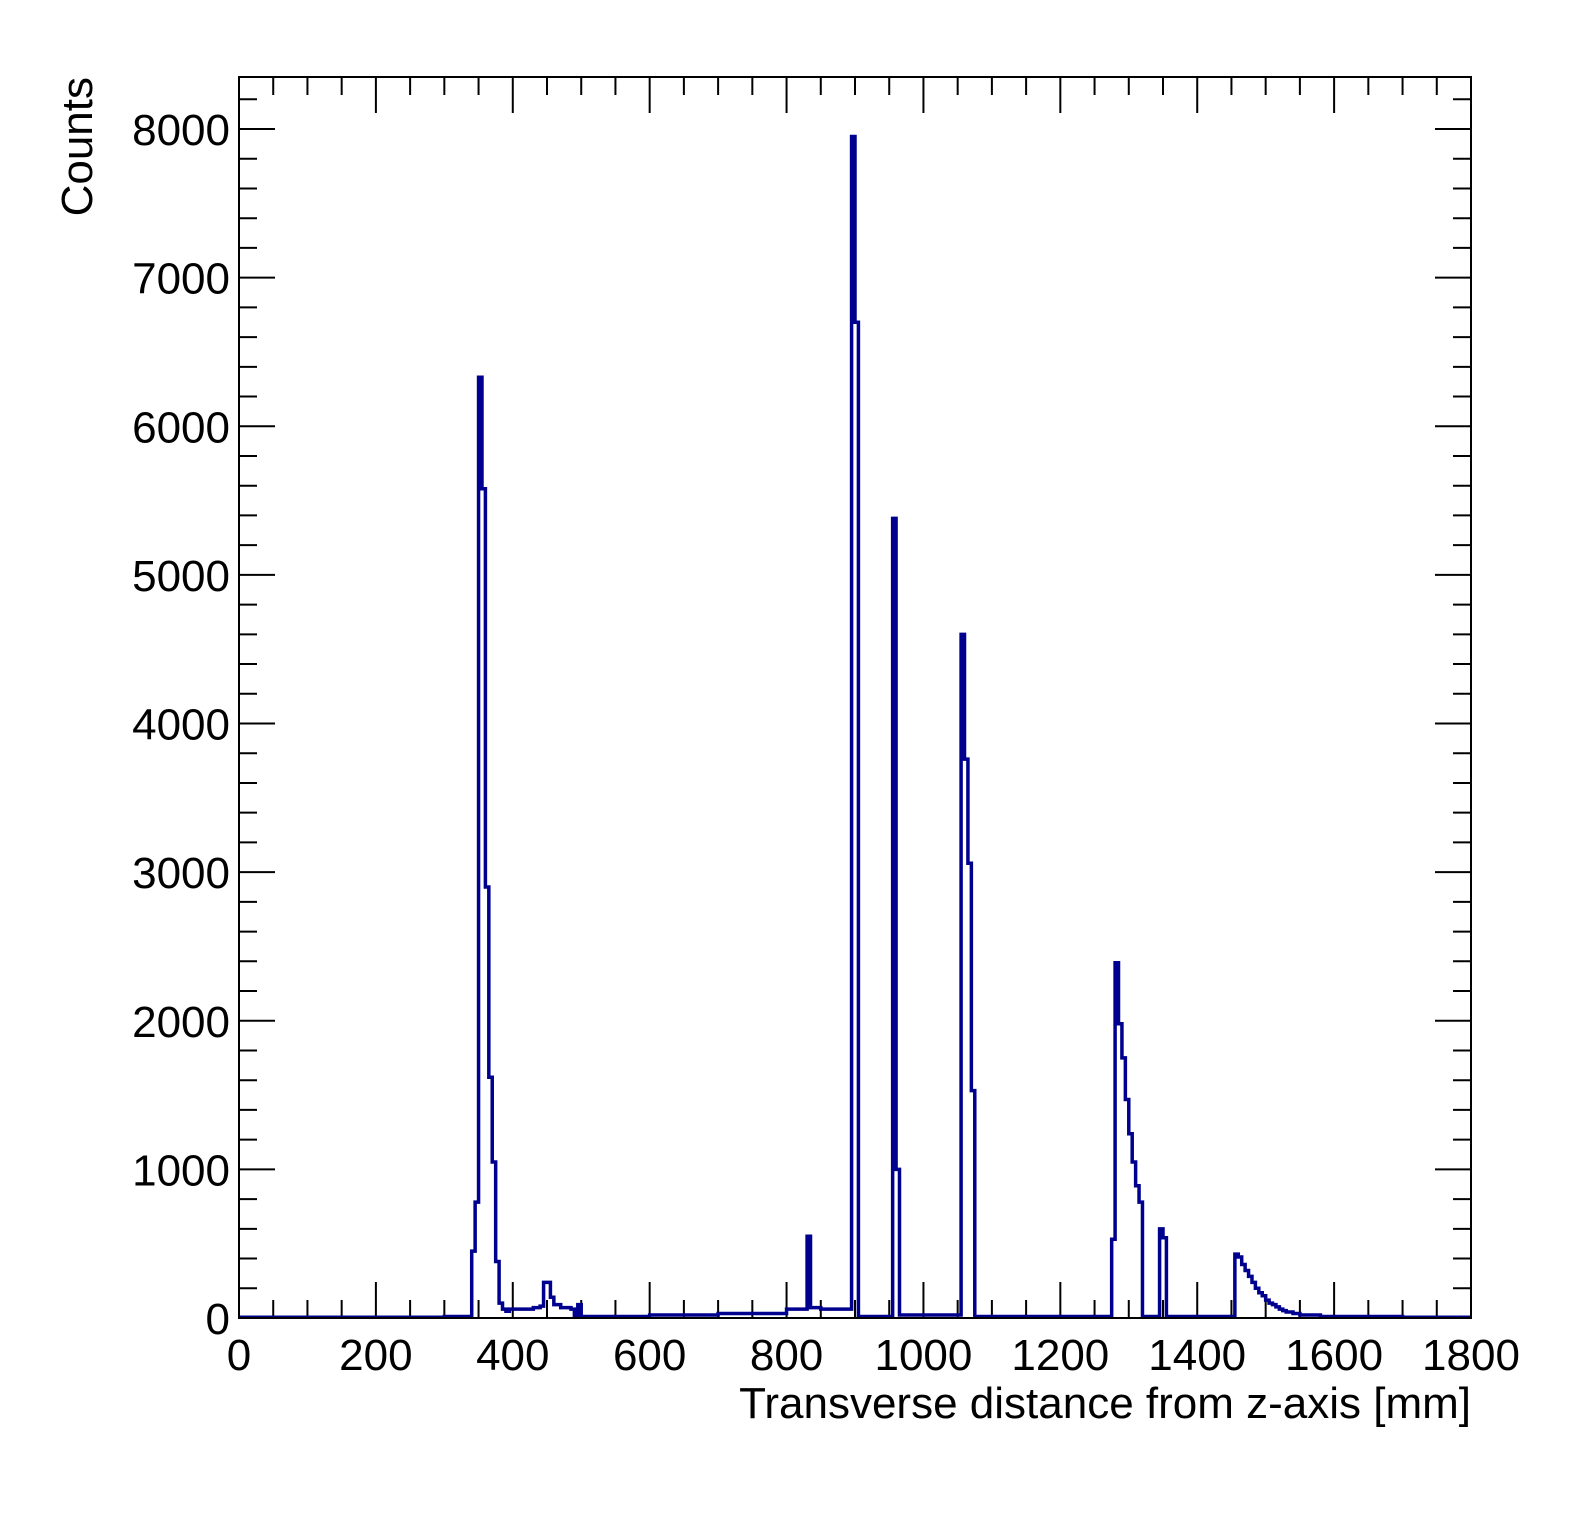  I want to click on x-tick-label: 600, so click(649, 1355).